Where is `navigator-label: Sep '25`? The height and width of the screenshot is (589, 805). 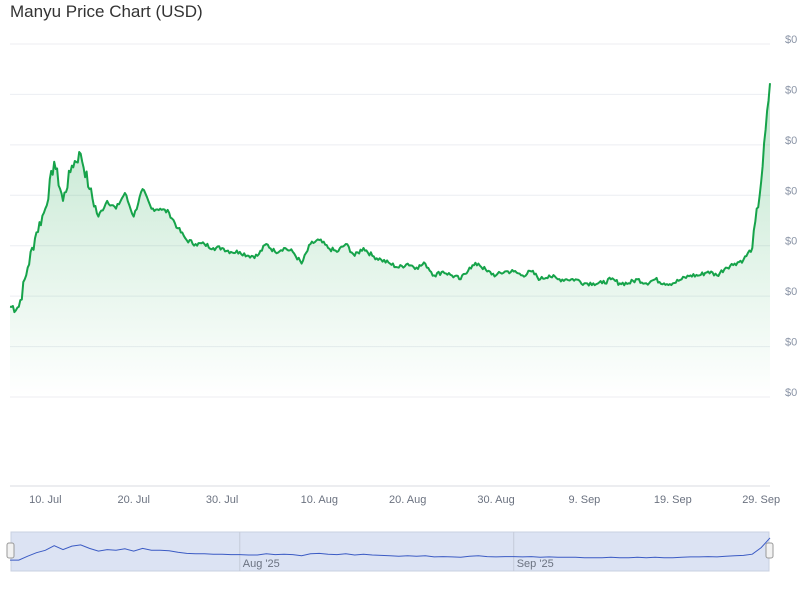
navigator-label: Sep '25 is located at coordinates (535, 564).